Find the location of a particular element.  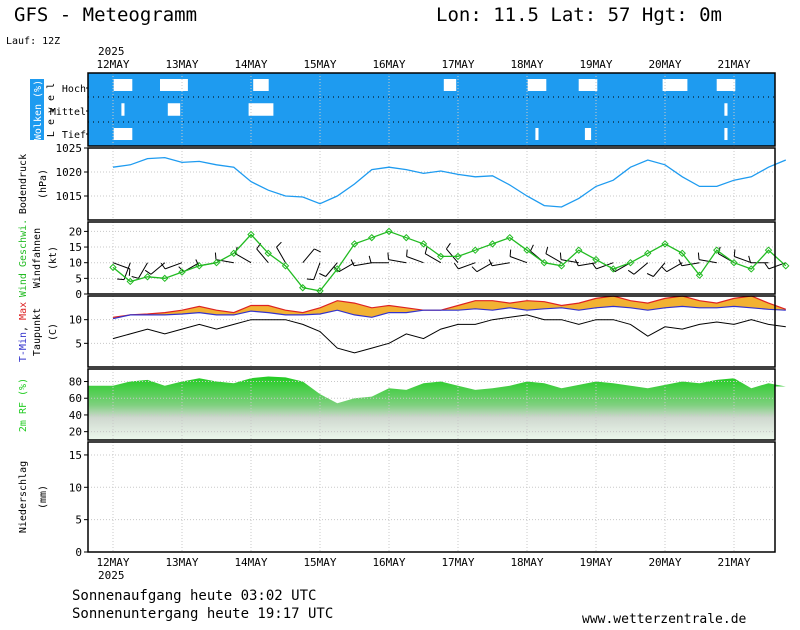

day-label-top: 20MAY is located at coordinates (664, 64).